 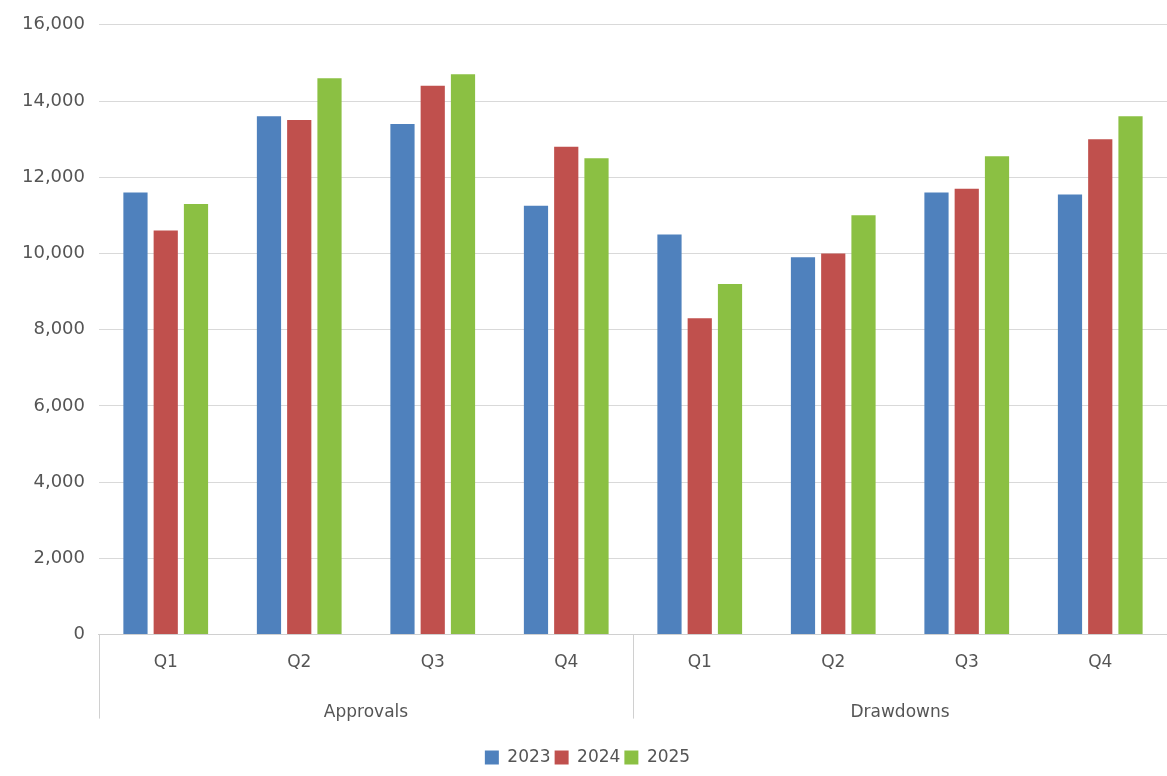 What do you see at coordinates (53, 175) in the screenshot?
I see `y-tick-label: 12,000` at bounding box center [53, 175].